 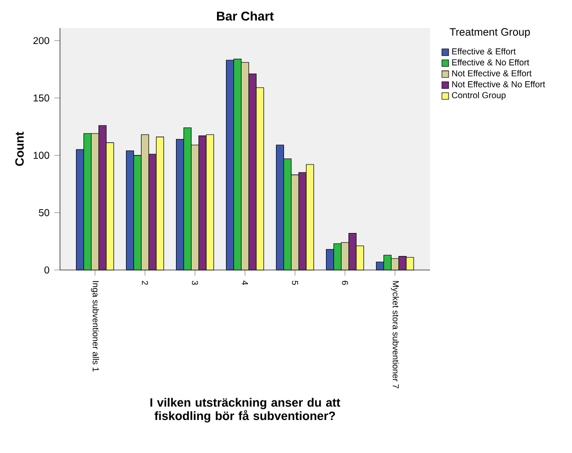 What do you see at coordinates (490, 33) in the screenshot?
I see `legend-title: Treatment Group` at bounding box center [490, 33].